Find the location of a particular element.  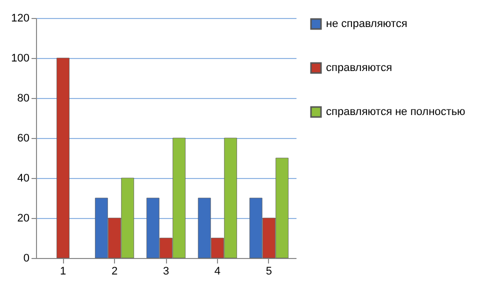

y-tick-label: 100 is located at coordinates (20, 58).